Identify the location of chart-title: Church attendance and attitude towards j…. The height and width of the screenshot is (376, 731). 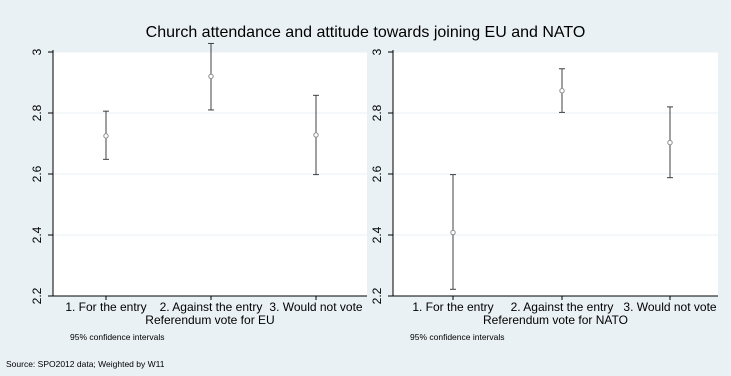
(366, 32).